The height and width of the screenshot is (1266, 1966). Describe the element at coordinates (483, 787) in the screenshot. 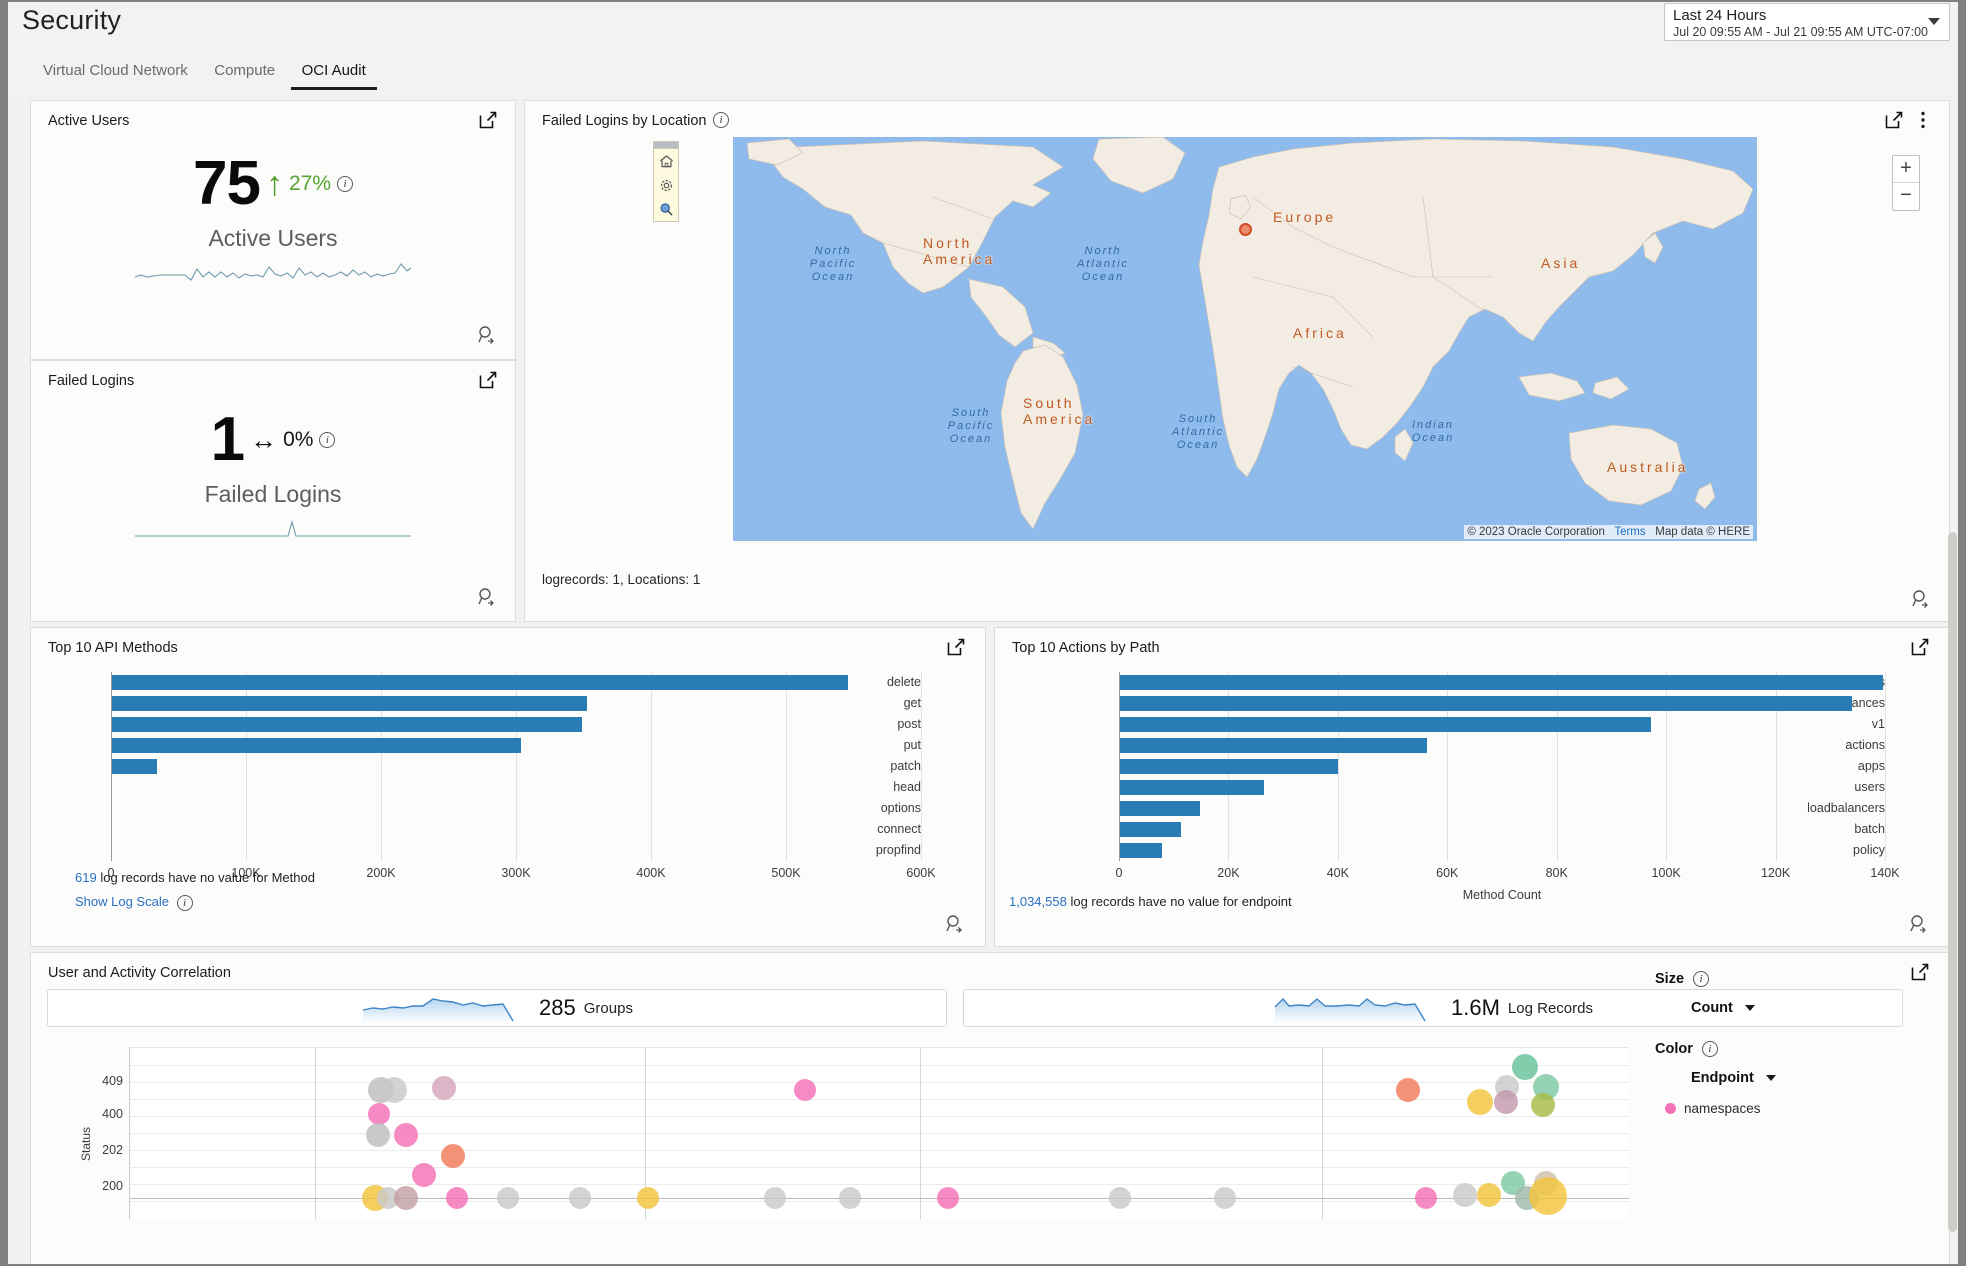

I see `bar-row: head` at that location.